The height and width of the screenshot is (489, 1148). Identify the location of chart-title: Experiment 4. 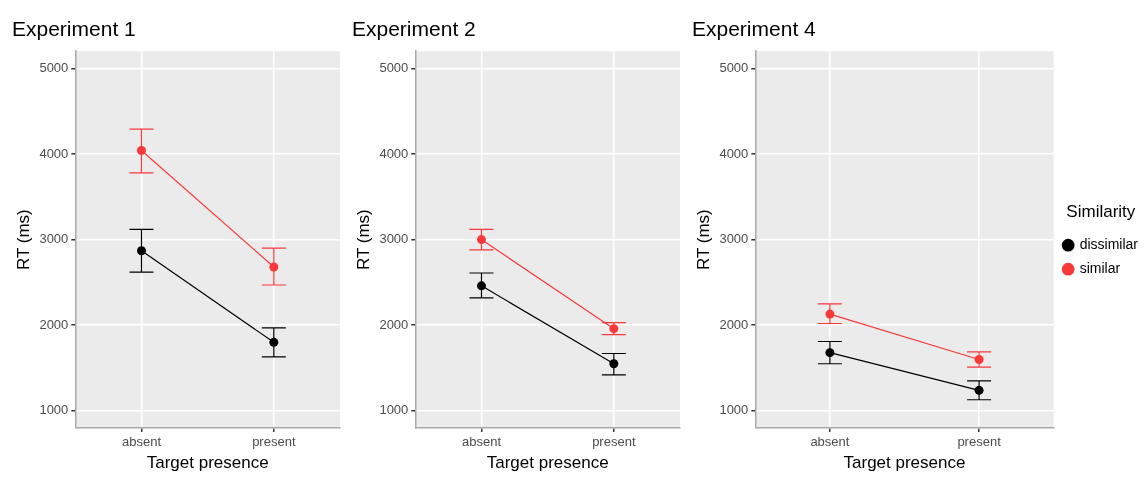
(754, 29).